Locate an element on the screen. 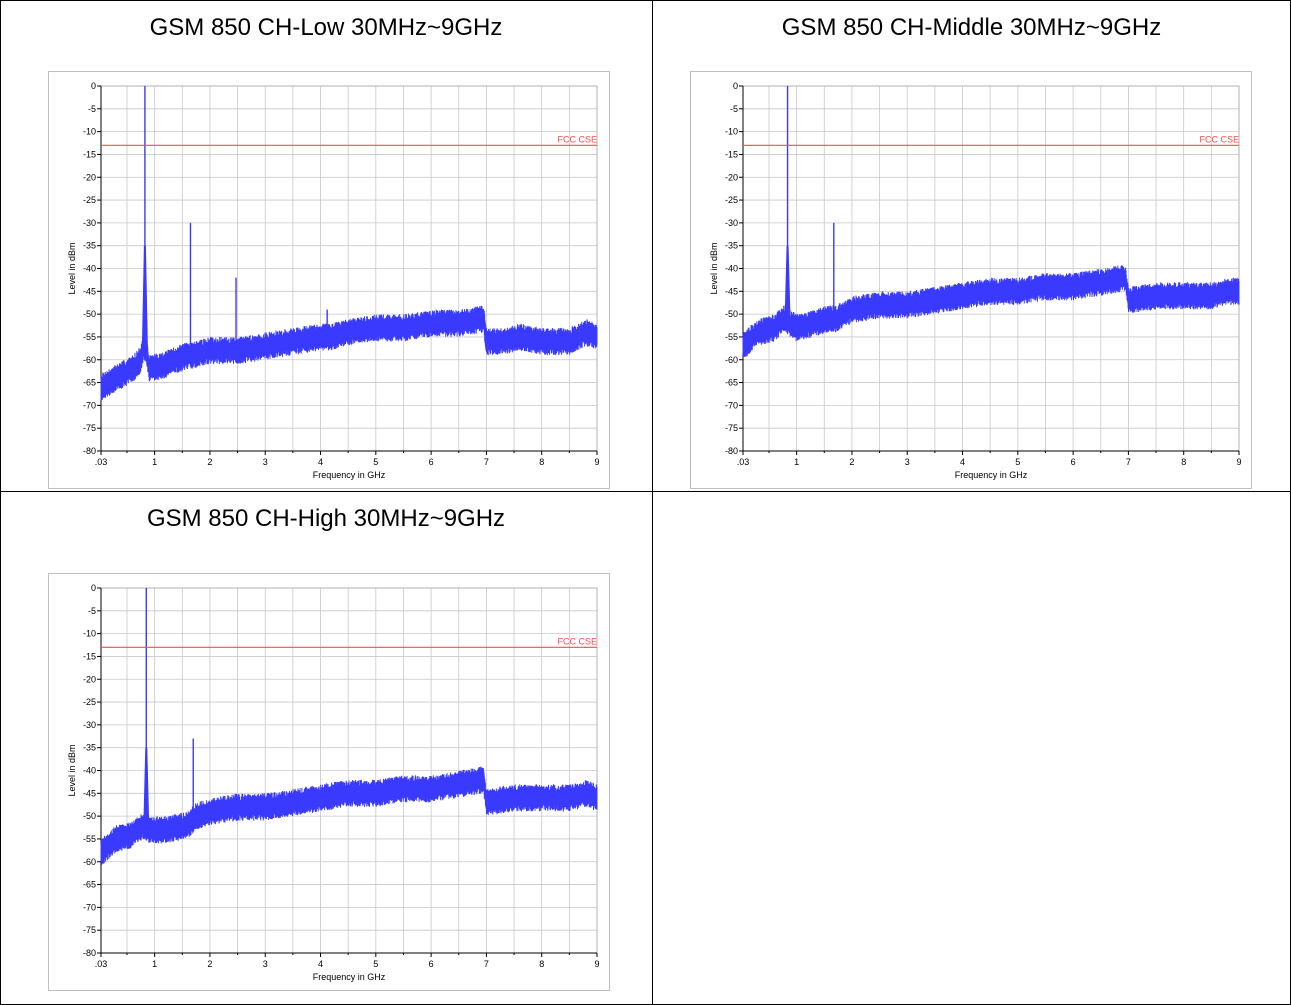 The image size is (1291, 1005). chart-title: GSM 850 CH-High 30MHz~9GHz is located at coordinates (326, 518).